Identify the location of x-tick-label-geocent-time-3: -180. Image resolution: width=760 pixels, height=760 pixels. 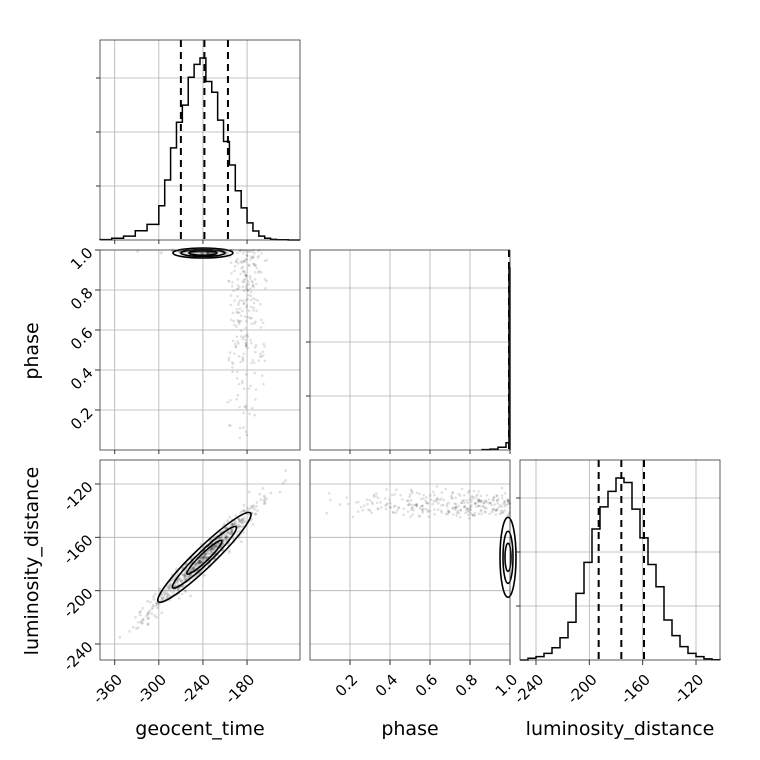
(240, 689).